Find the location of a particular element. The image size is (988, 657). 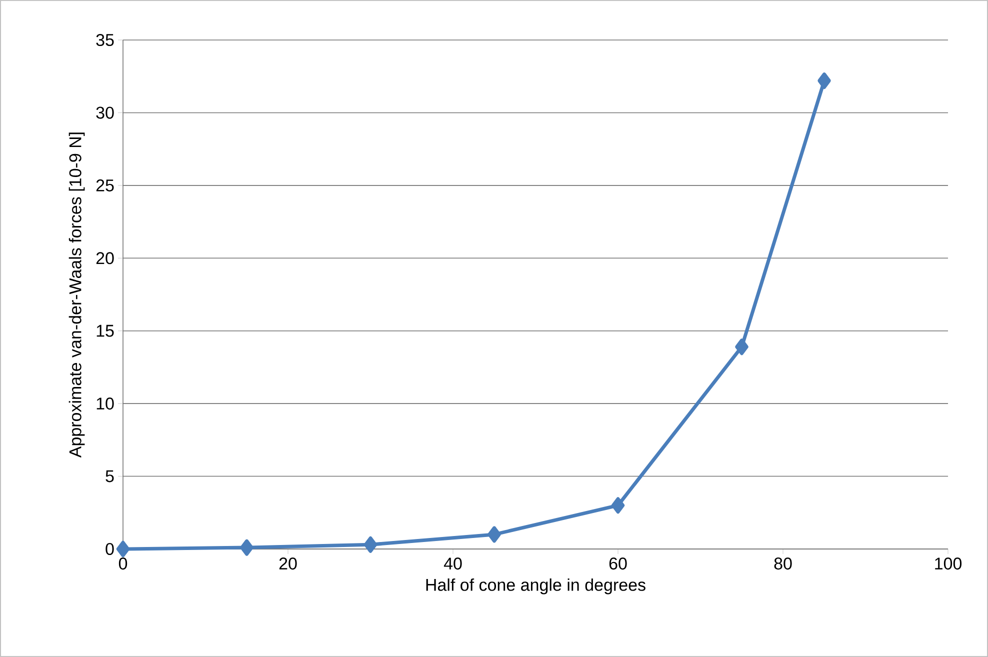

x-tick-label: 80 is located at coordinates (783, 564).